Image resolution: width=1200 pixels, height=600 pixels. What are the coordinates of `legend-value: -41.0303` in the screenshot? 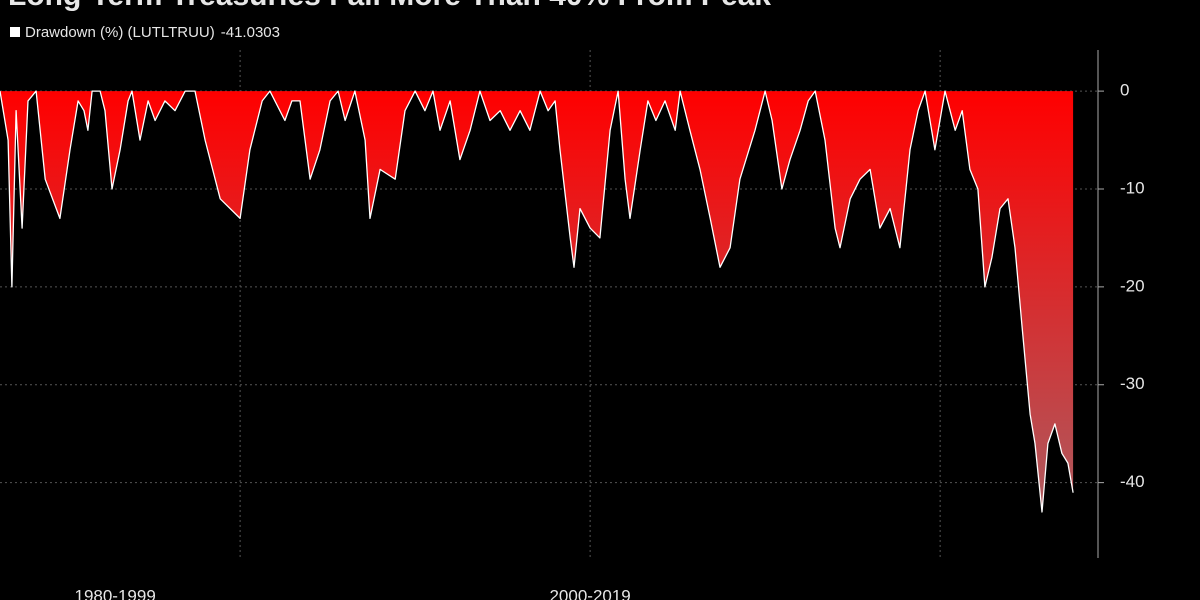 It's located at (250, 32).